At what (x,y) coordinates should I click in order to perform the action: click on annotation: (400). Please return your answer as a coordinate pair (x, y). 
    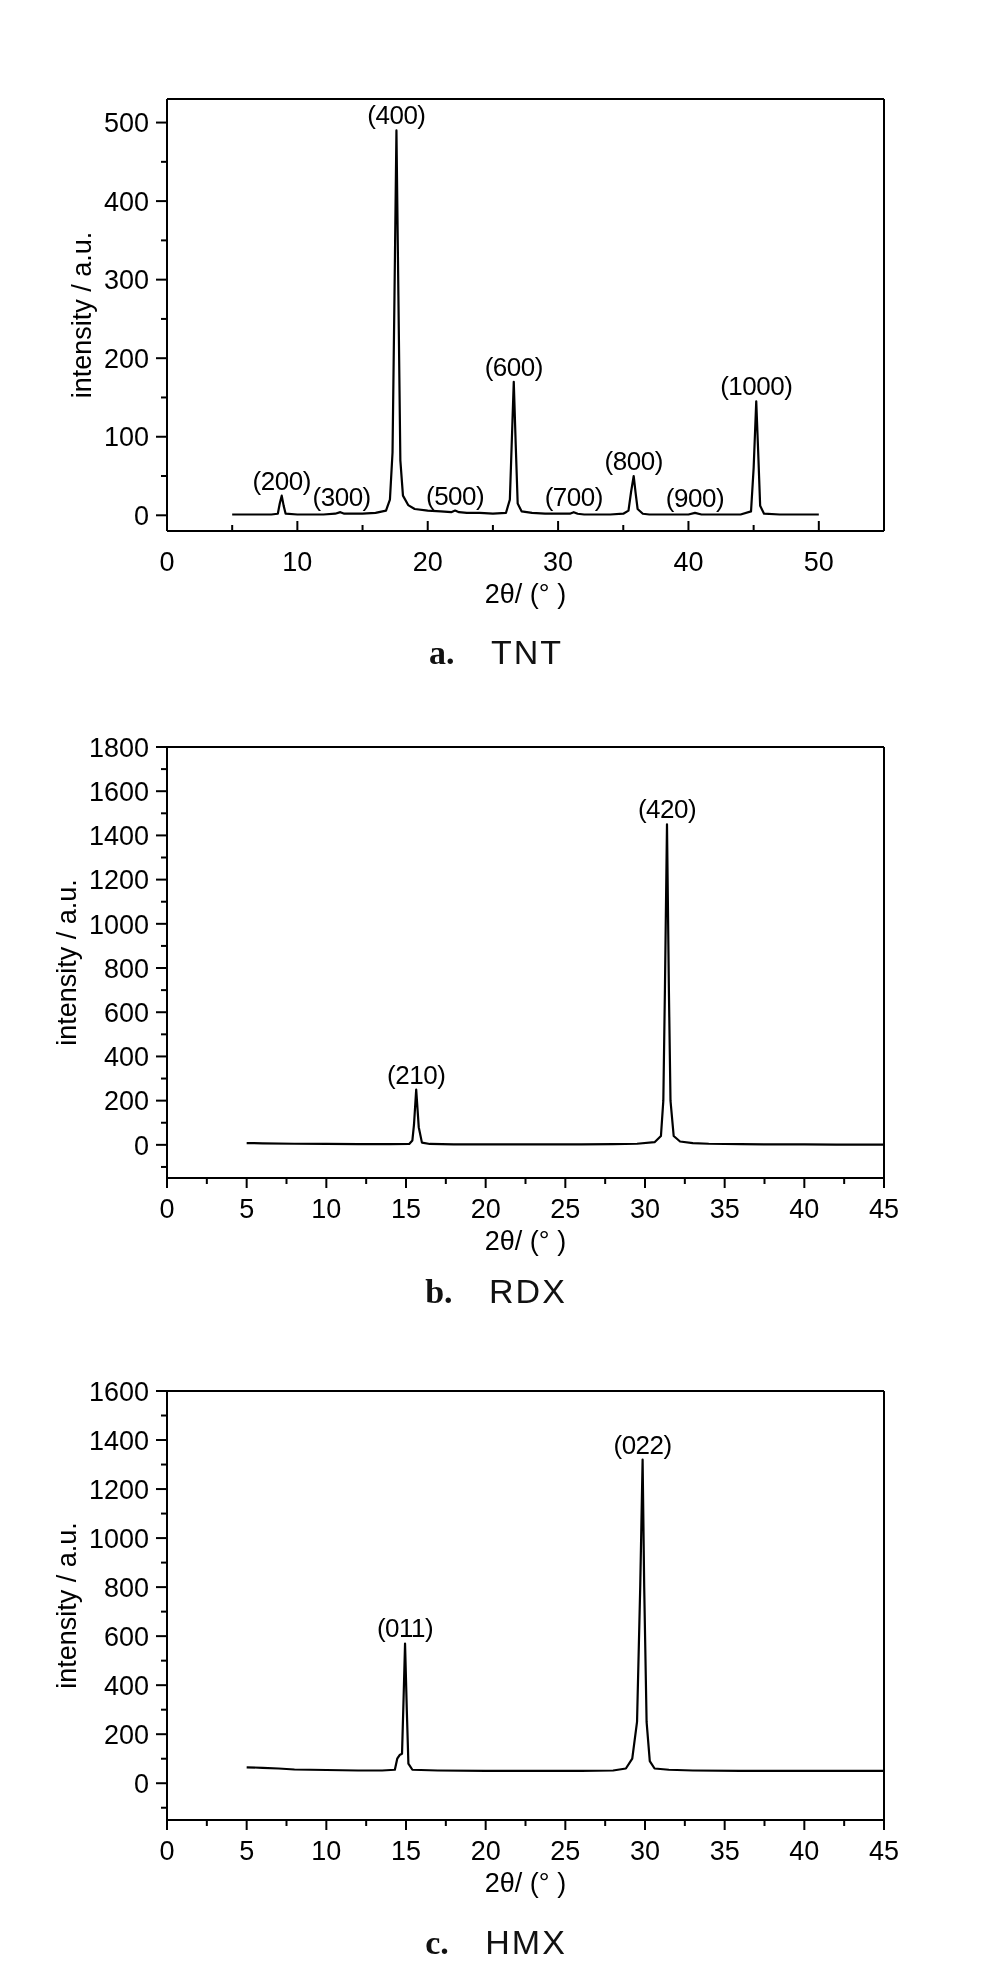
    Looking at the image, I should click on (396, 115).